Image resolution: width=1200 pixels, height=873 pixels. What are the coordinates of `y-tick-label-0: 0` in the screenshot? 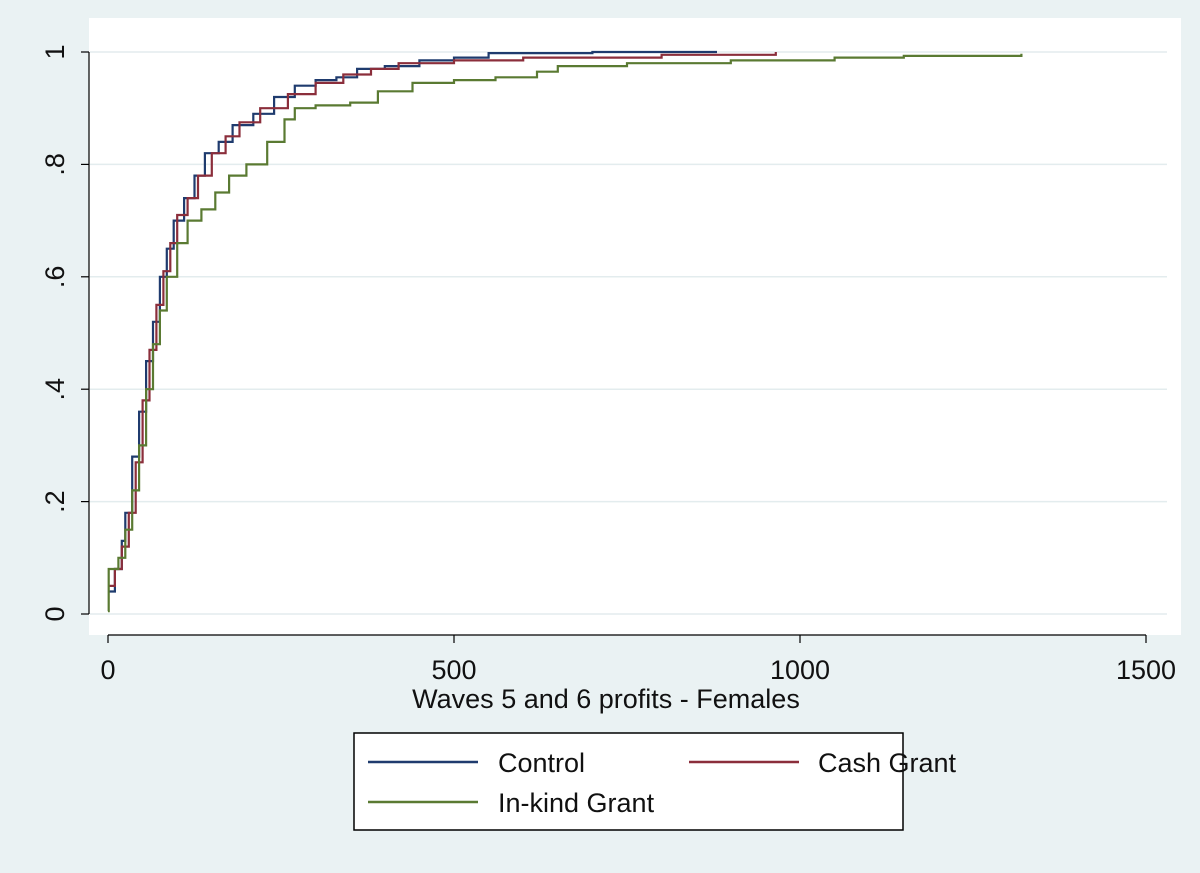 It's located at (55, 613).